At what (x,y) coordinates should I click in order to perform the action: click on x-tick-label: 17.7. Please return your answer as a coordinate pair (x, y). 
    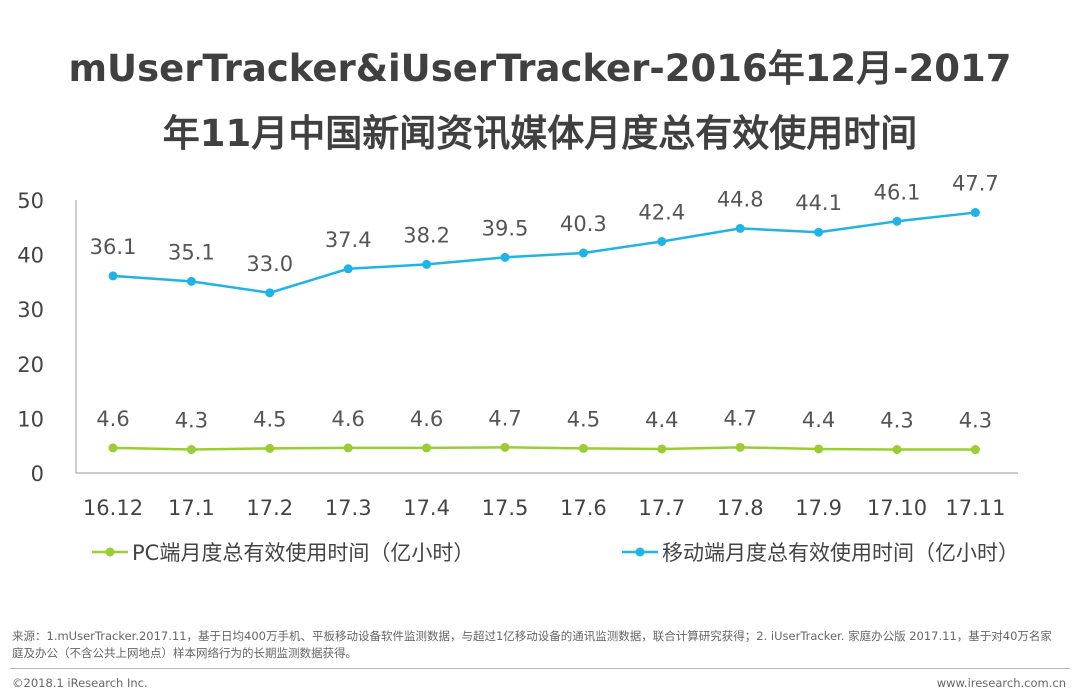
    Looking at the image, I should click on (661, 508).